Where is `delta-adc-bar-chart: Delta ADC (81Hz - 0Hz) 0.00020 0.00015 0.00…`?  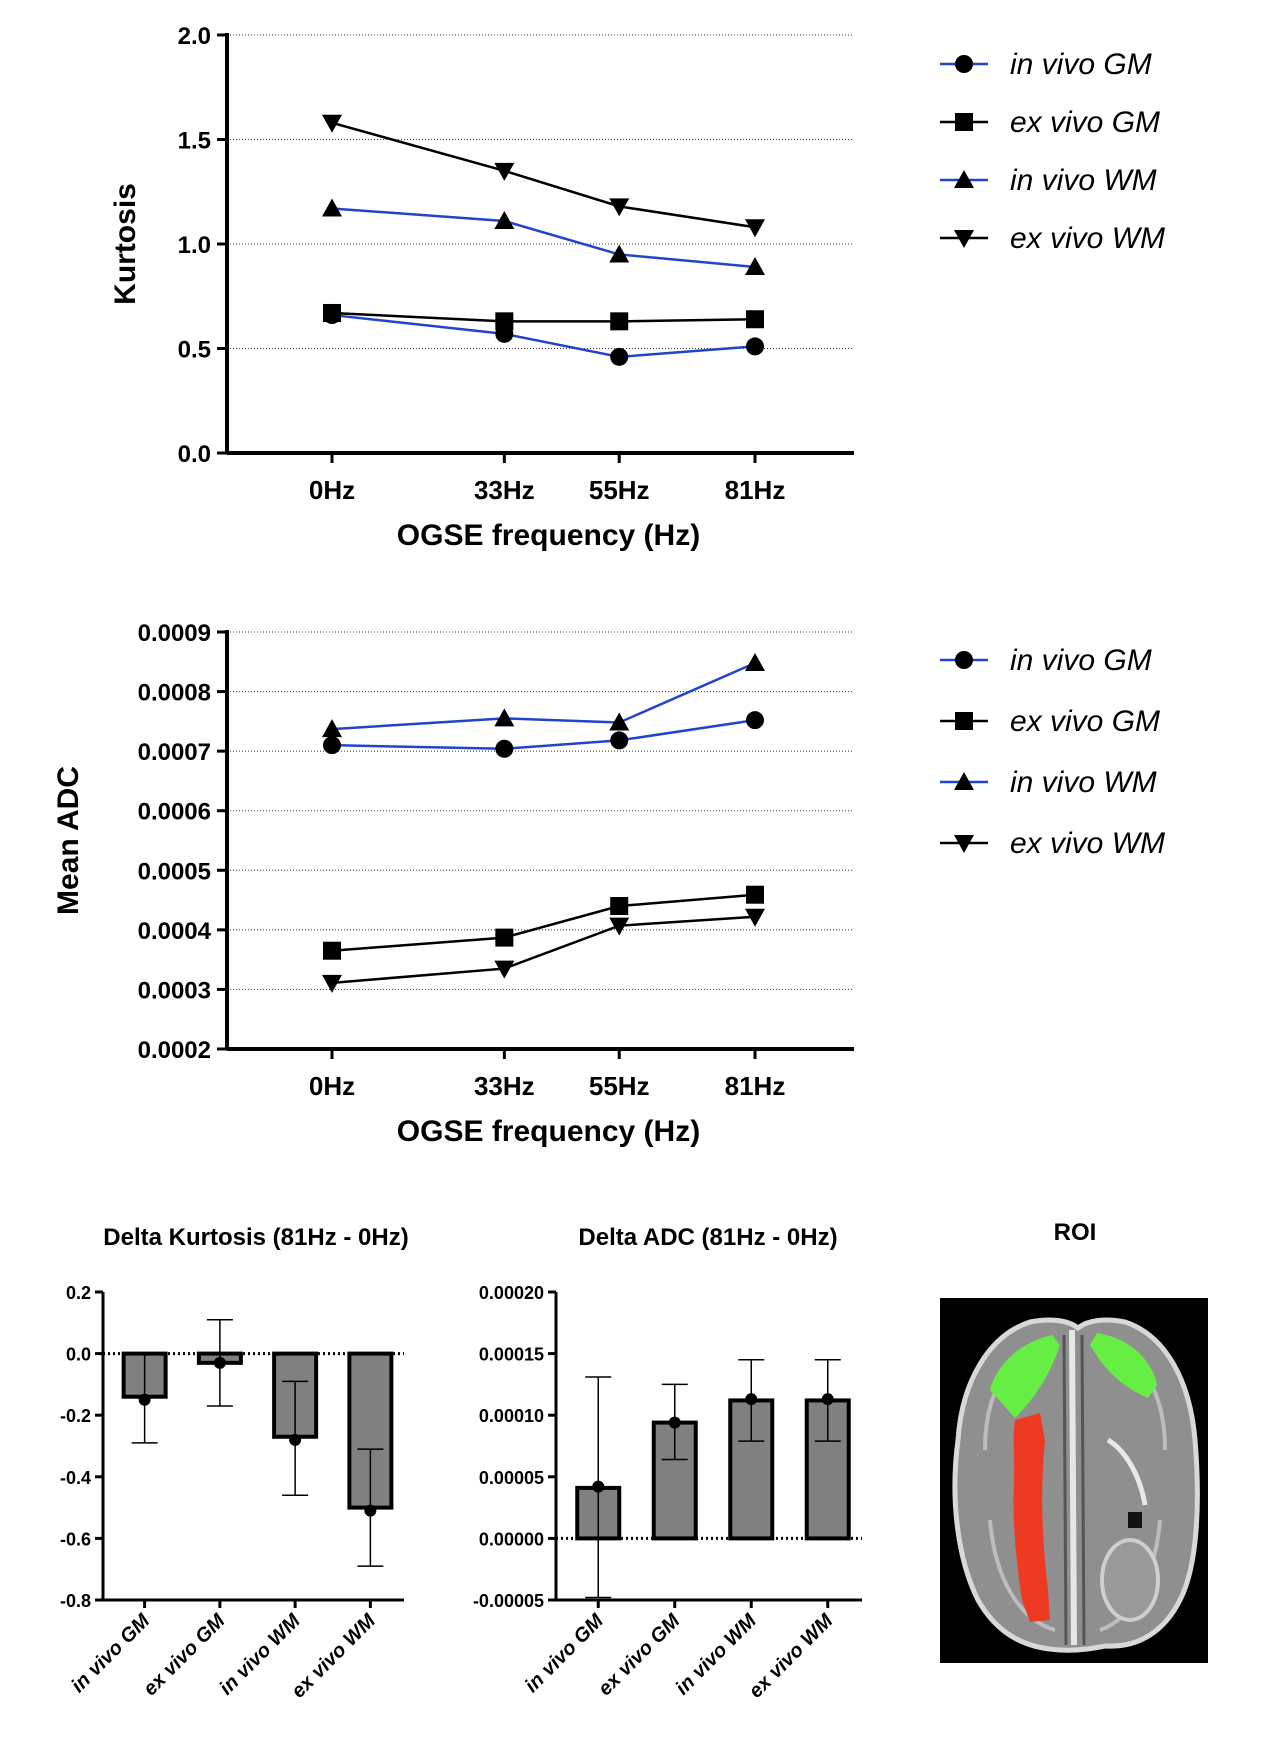 delta-adc-bar-chart: Delta ADC (81Hz - 0Hz) 0.00020 0.00015 0.00… is located at coordinates (667, 1463).